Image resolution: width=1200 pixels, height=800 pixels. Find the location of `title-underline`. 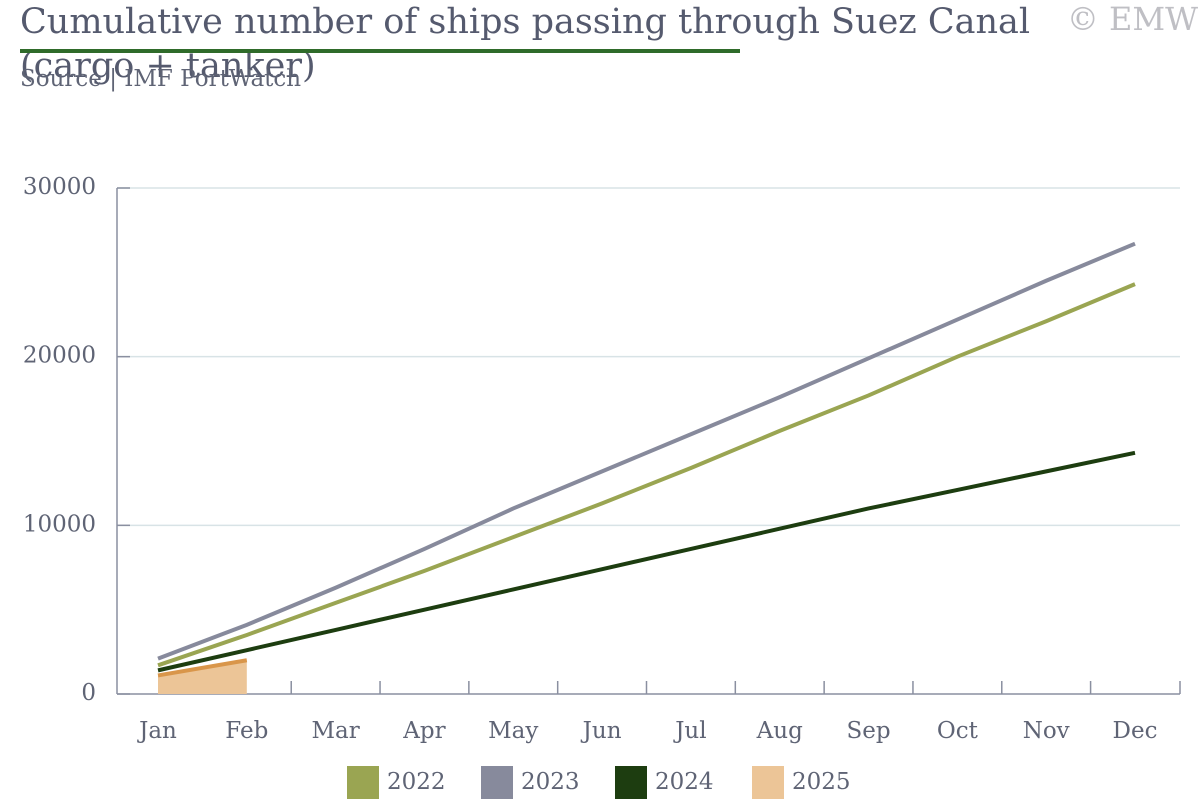

title-underline is located at coordinates (380, 51).